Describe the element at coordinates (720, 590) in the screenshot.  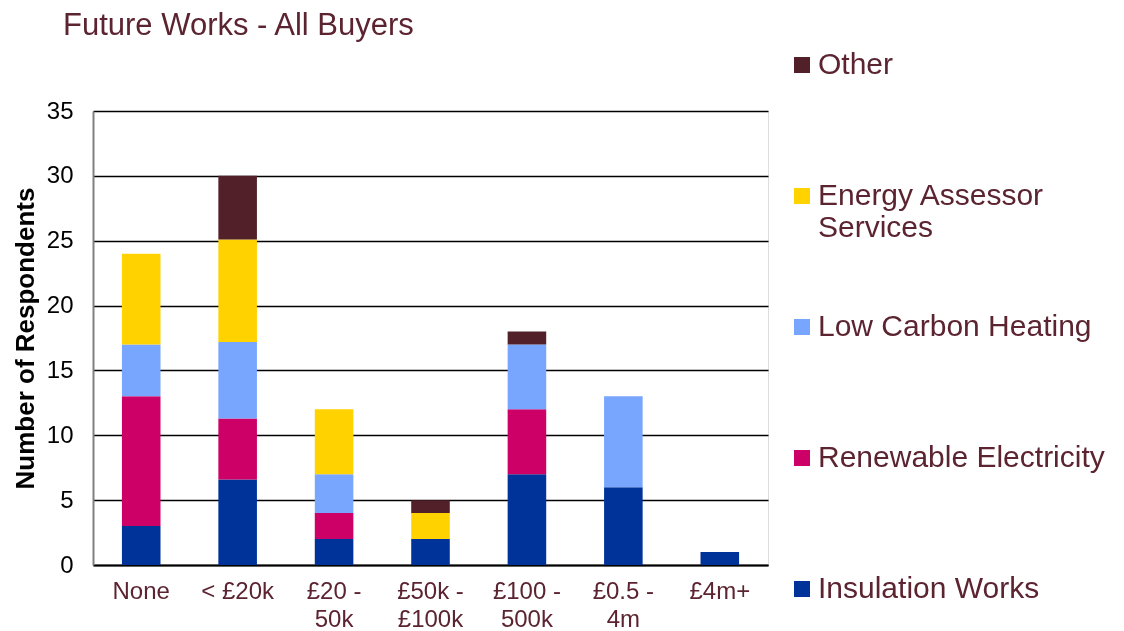
I see `x-tick-label: £4m+` at that location.